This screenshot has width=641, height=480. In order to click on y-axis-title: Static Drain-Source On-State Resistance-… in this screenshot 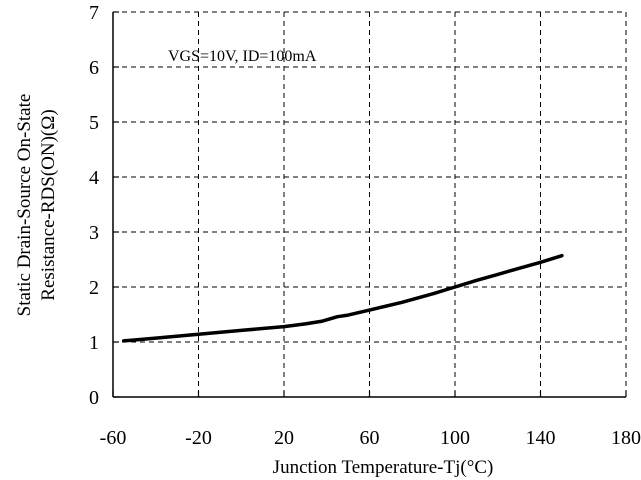, I will do `click(36, 205)`.